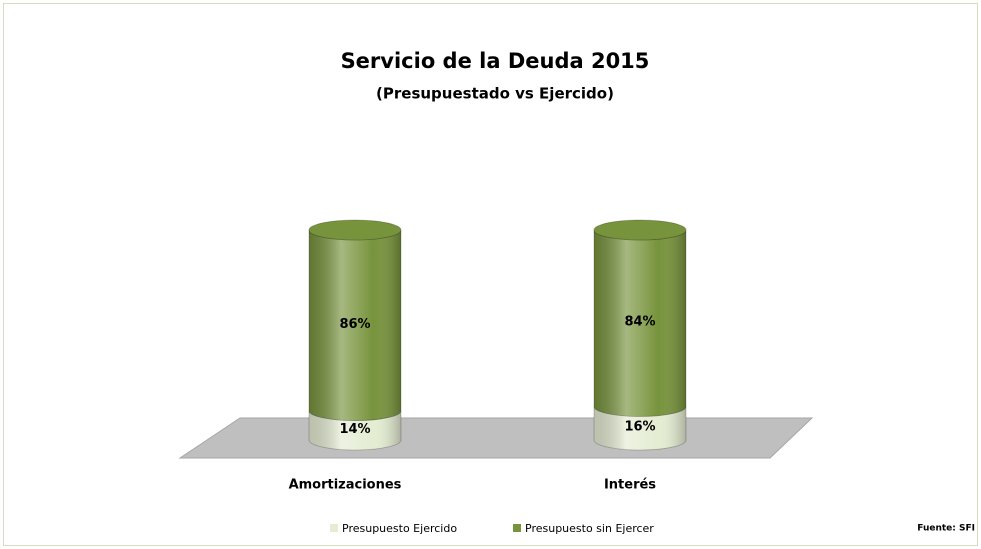 This screenshot has height=549, width=981. I want to click on chart-title: Servicio de la Deuda 2015, so click(495, 61).